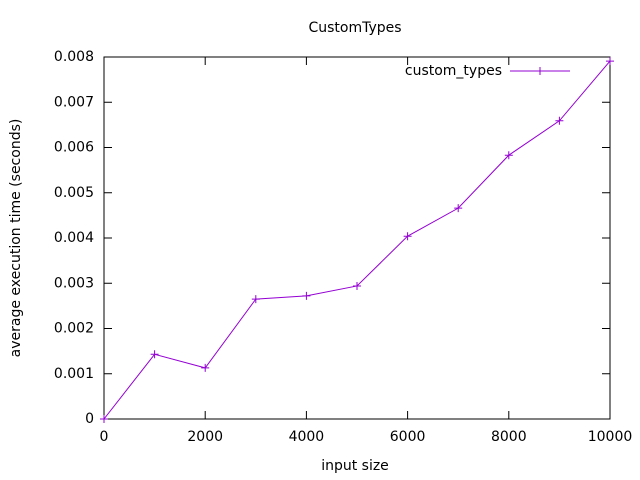 This screenshot has height=480, width=640. What do you see at coordinates (89, 419) in the screenshot?
I see `y-tick-label: 0` at bounding box center [89, 419].